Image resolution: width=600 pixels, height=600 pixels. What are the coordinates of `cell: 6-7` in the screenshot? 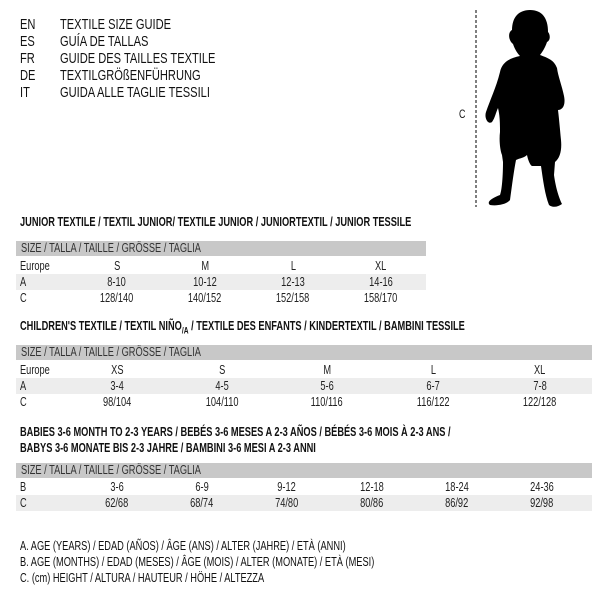 It's located at (433, 386).